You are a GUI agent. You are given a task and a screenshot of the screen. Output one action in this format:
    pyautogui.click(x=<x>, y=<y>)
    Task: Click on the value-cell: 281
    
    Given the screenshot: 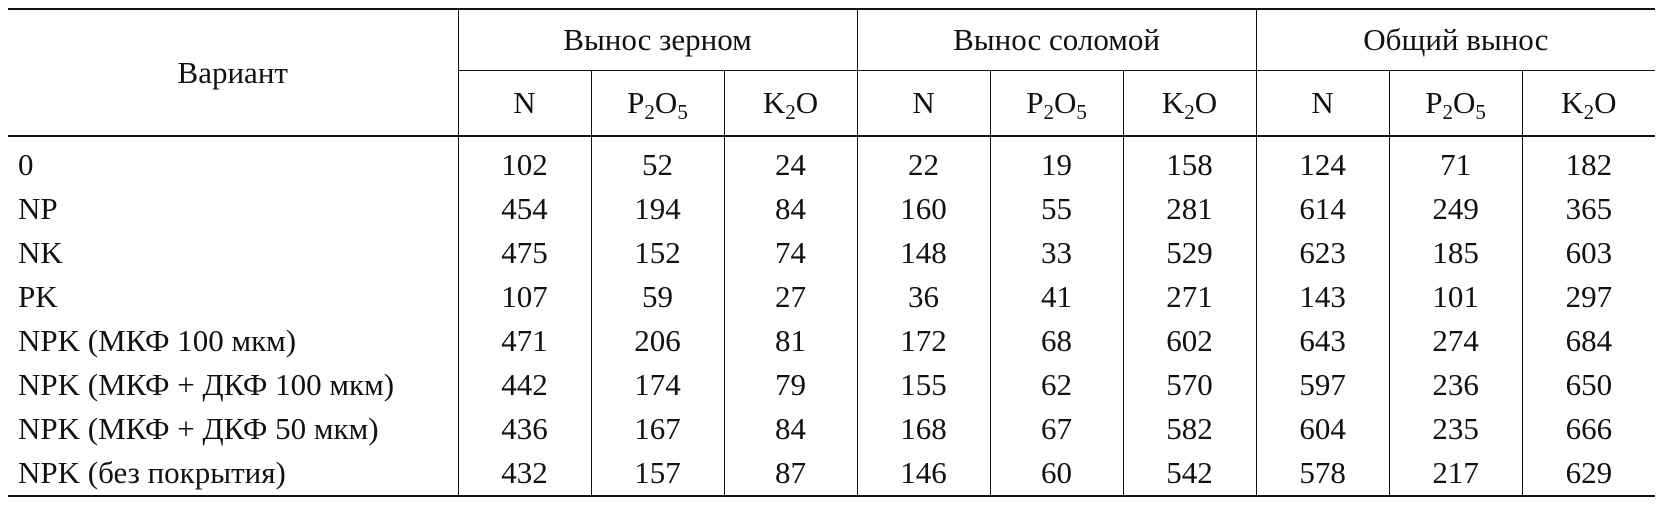 What is the action you would take?
    pyautogui.click(x=1190, y=209)
    